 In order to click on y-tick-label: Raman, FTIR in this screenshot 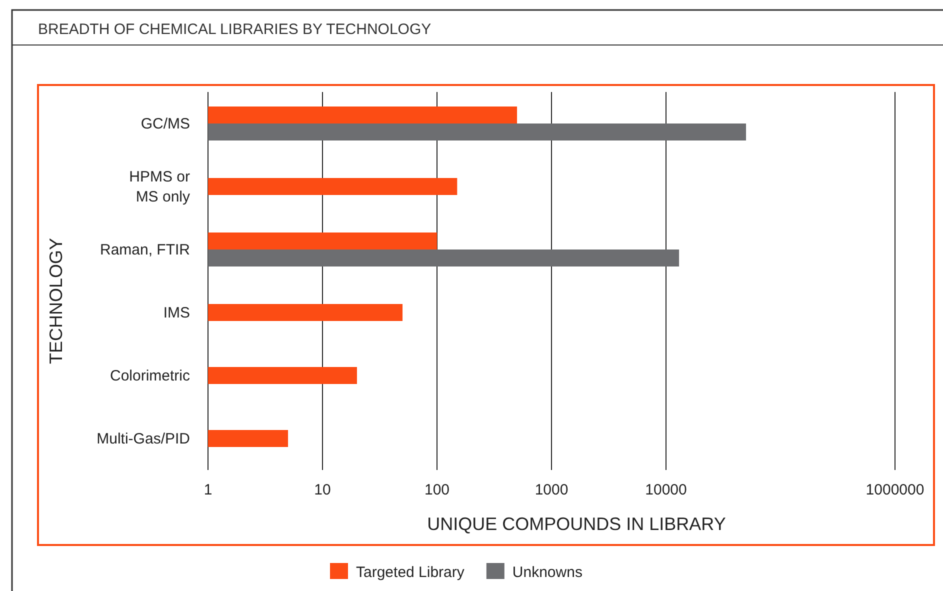, I will do `click(145, 250)`.